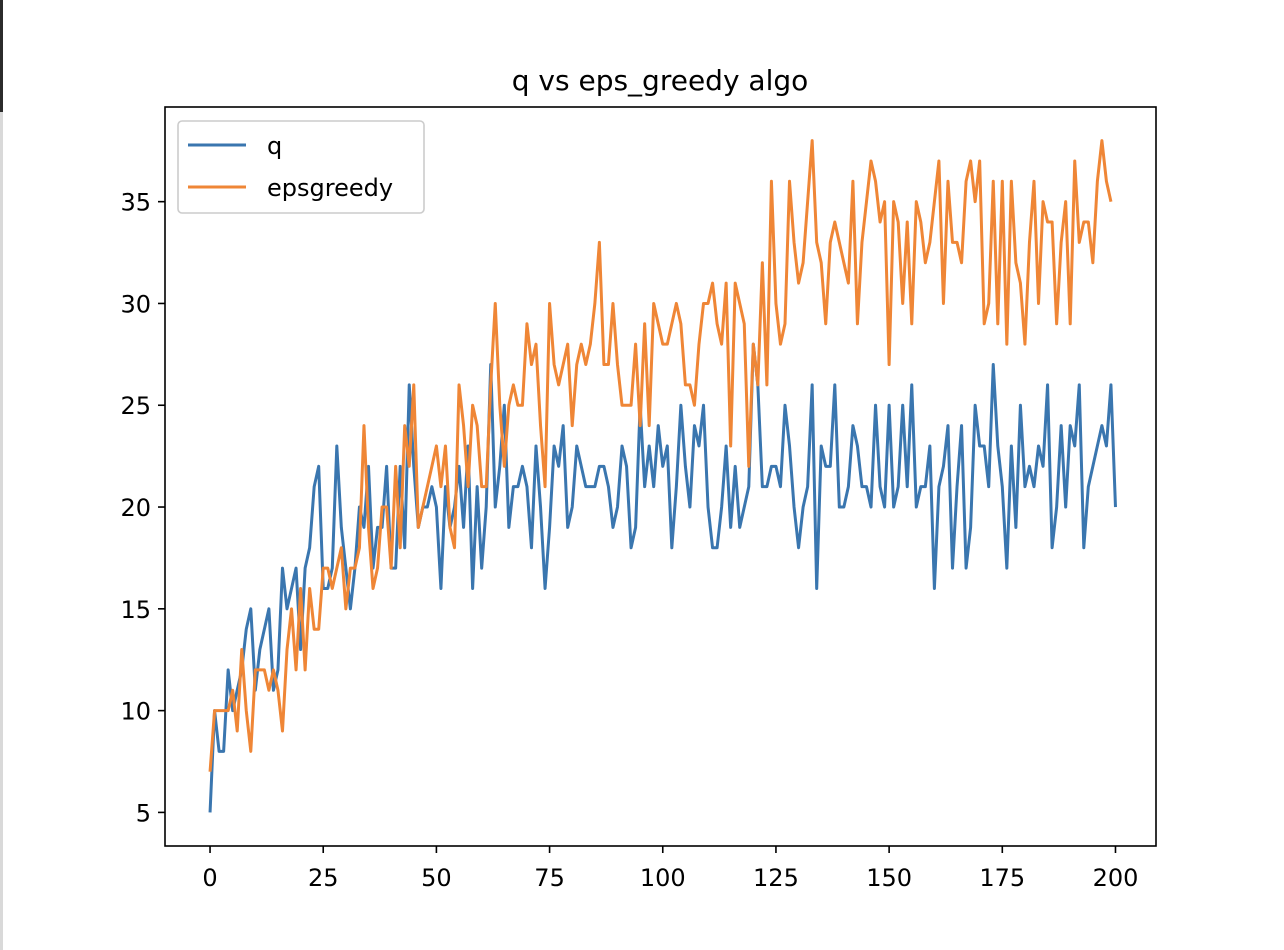 This screenshot has height=950, width=1284. Describe the element at coordinates (1116, 878) in the screenshot. I see `x-tick-label: 200` at that location.